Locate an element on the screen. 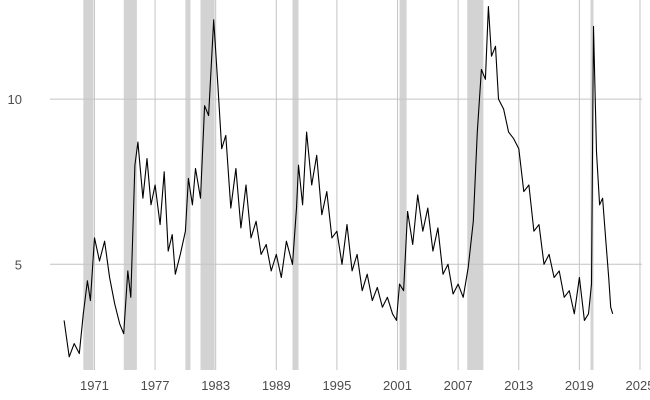  y-tick-label-10: 10 is located at coordinates (15, 99).